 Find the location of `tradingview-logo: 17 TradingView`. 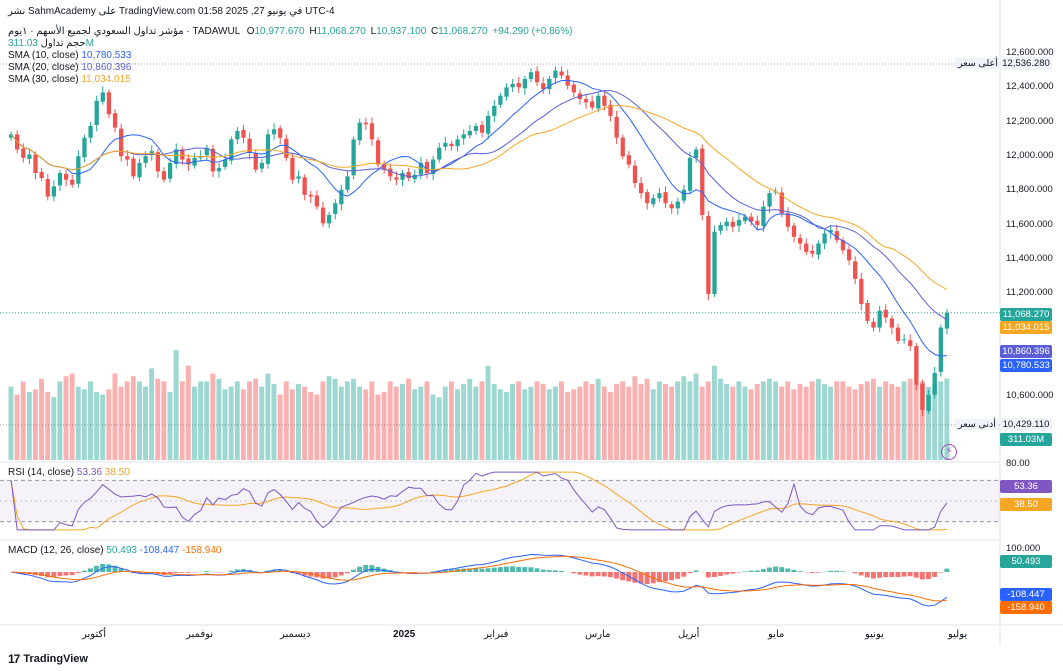

tradingview-logo: 17 TradingView is located at coordinates (48, 659).